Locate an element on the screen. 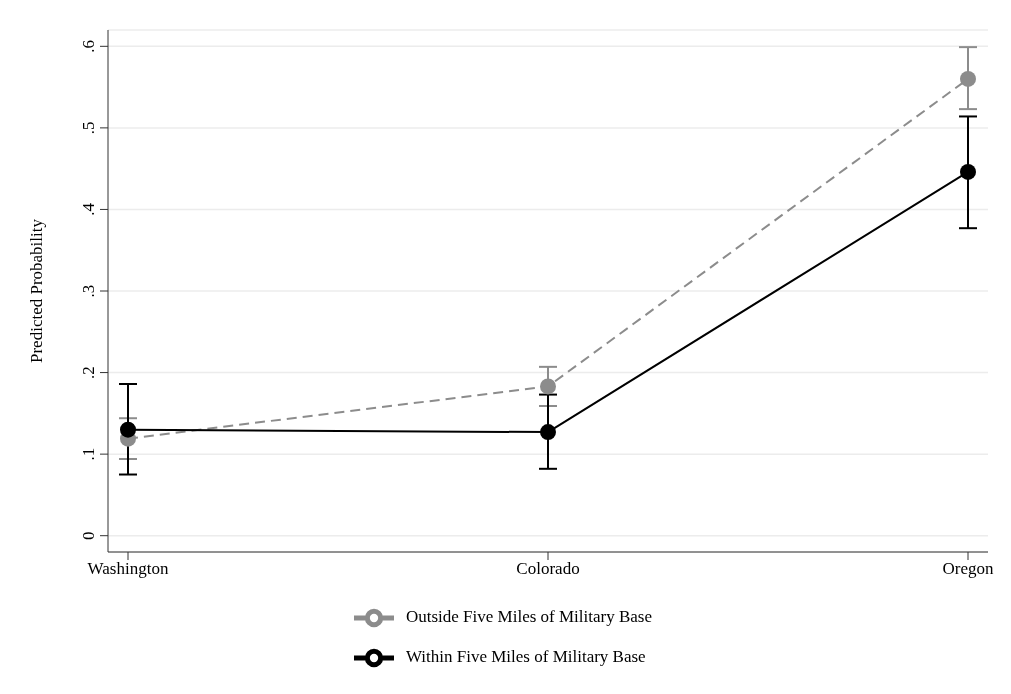 The width and height of the screenshot is (1011, 694). y-tick-label: .5 is located at coordinates (88, 128).